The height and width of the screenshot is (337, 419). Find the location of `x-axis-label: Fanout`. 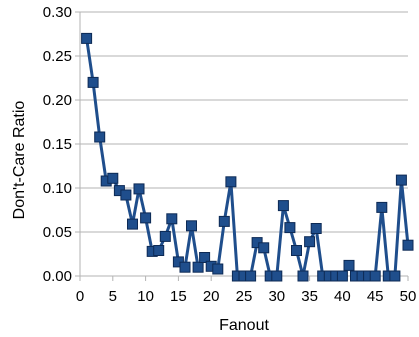

x-axis-label: Fanout is located at coordinates (244, 325).